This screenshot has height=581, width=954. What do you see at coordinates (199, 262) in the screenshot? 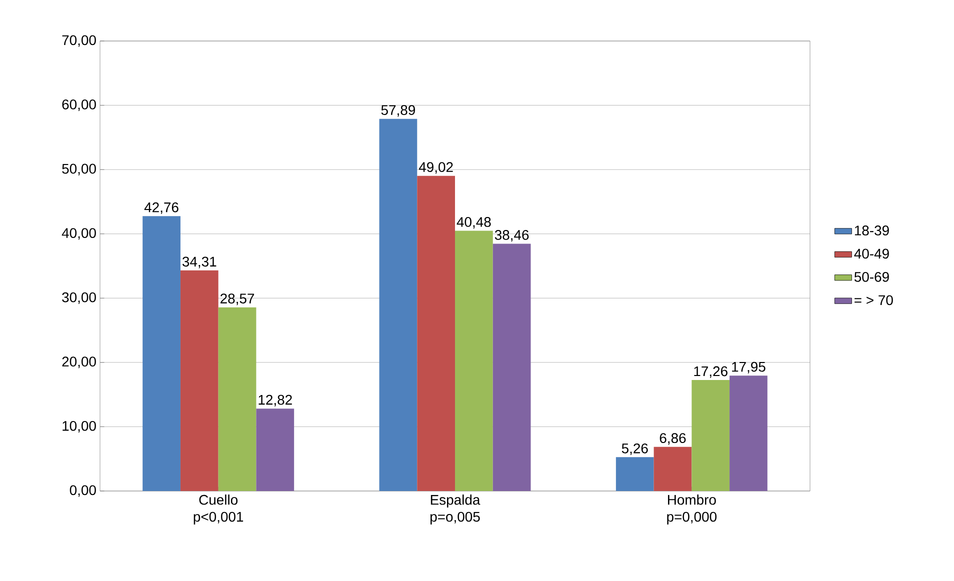
I see `data-label: 34,31` at bounding box center [199, 262].